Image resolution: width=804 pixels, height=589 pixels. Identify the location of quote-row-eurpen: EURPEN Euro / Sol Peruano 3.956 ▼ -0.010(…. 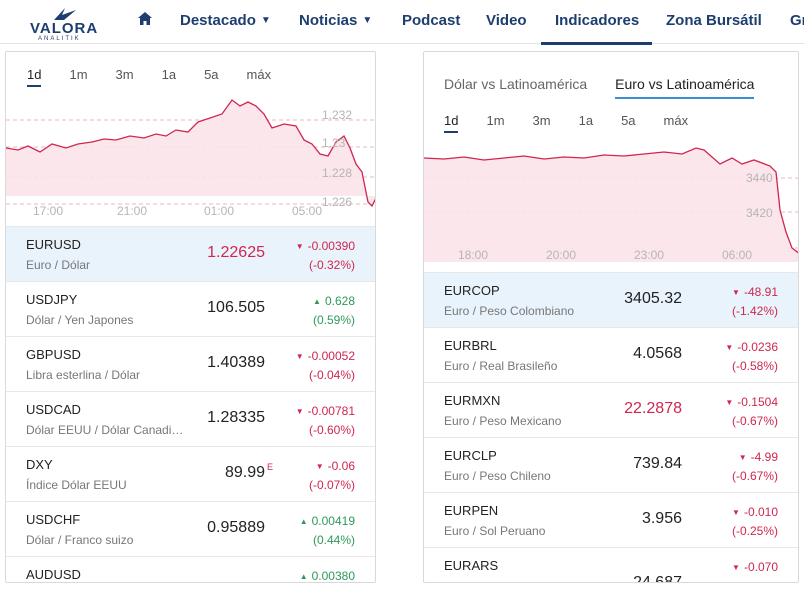
(611, 519).